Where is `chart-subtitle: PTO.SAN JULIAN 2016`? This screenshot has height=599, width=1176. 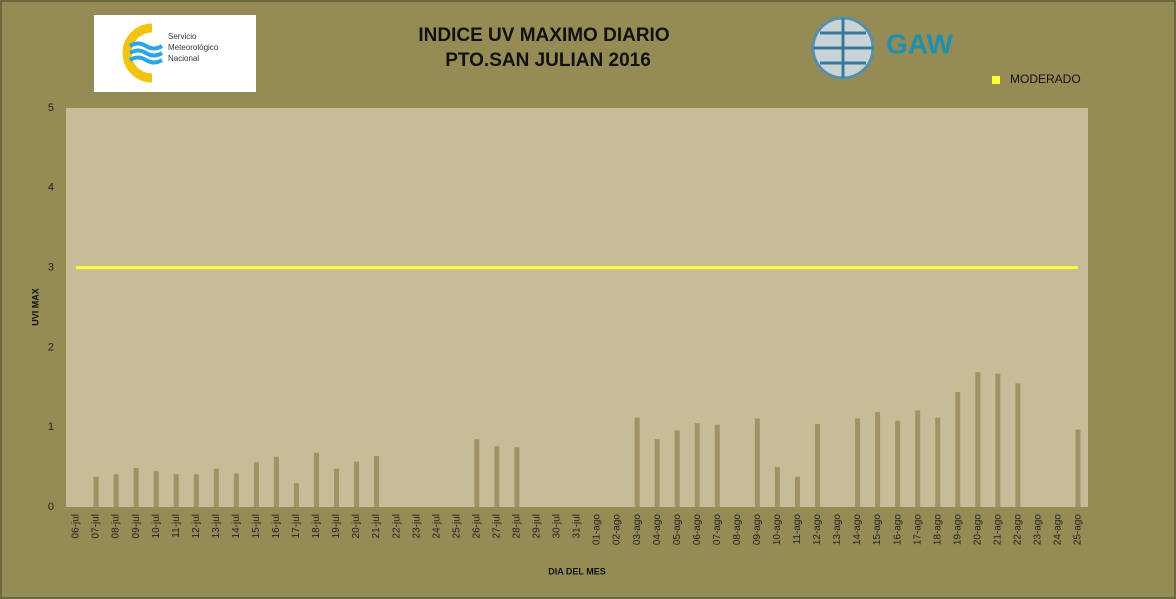
chart-subtitle: PTO.SAN JULIAN 2016 is located at coordinates (548, 60).